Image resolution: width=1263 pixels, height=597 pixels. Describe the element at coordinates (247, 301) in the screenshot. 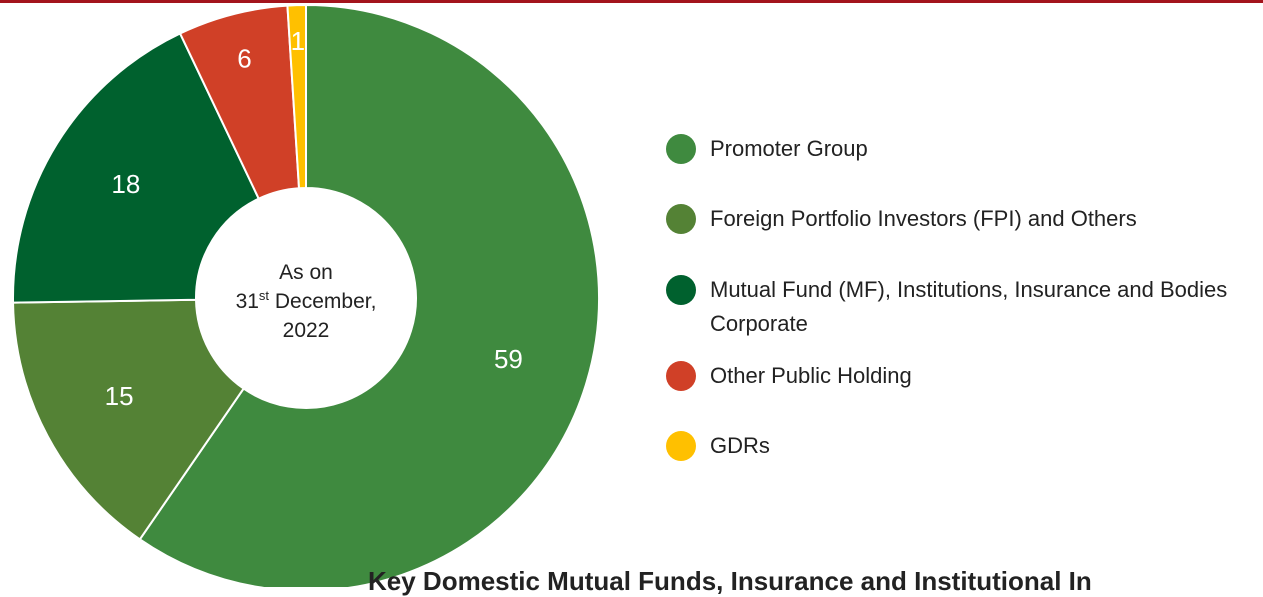

I see `center-day: 31` at that location.